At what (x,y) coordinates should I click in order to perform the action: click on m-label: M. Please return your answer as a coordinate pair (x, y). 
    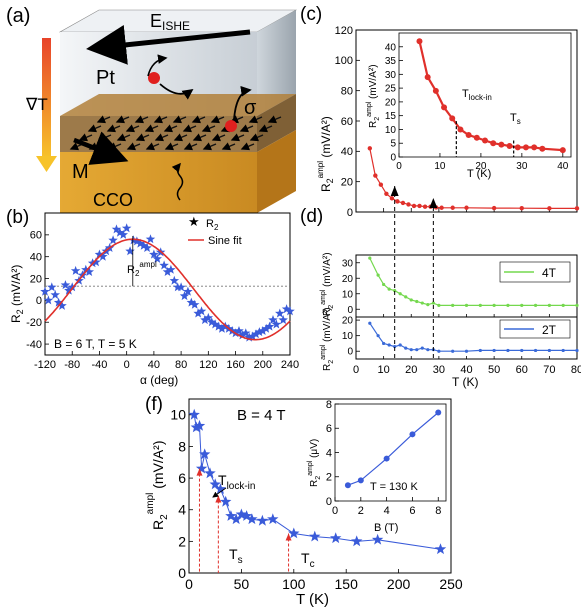
    Looking at the image, I should click on (80, 172).